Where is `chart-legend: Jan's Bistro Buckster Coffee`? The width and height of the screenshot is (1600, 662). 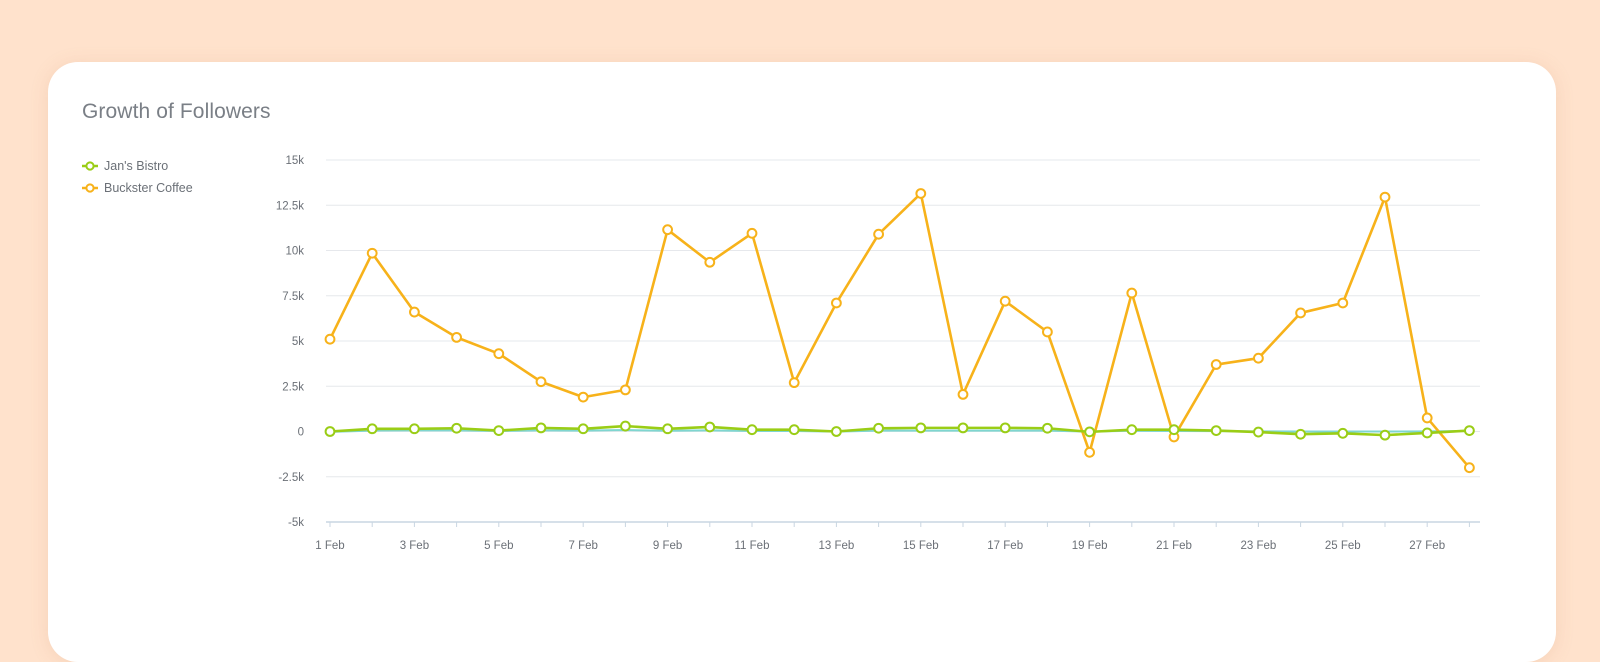
chart-legend: Jan's Bistro Buckster Coffee is located at coordinates (137, 177).